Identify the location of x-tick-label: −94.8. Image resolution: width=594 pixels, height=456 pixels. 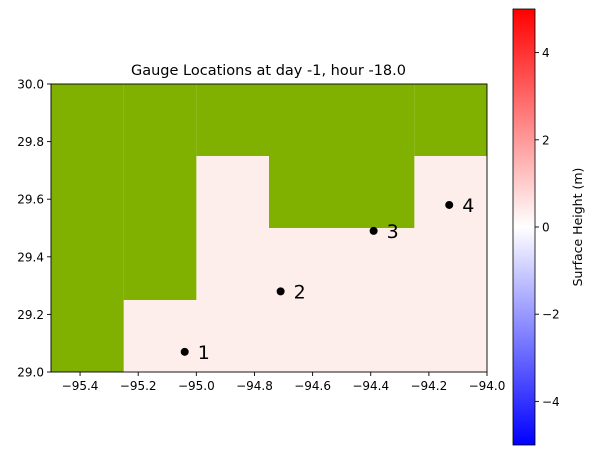
(254, 386).